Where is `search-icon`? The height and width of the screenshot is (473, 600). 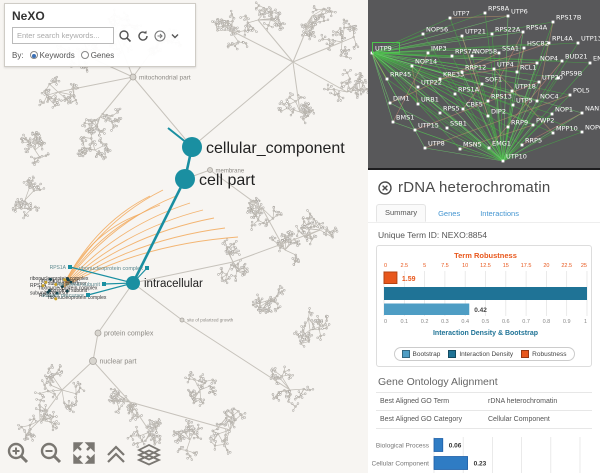 search-icon is located at coordinates (125, 36).